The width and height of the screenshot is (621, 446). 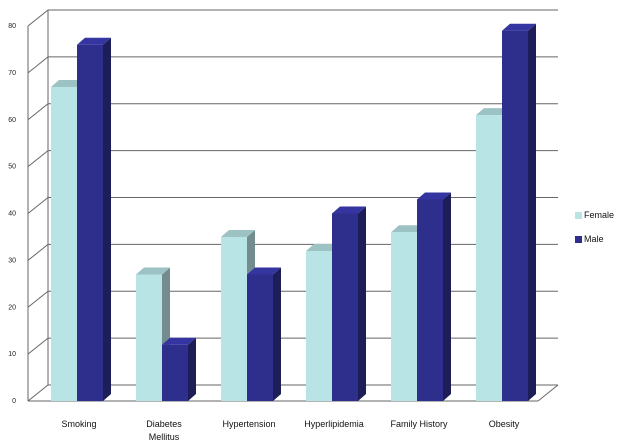 What do you see at coordinates (12, 167) in the screenshot?
I see `y-tick-label: 50` at bounding box center [12, 167].